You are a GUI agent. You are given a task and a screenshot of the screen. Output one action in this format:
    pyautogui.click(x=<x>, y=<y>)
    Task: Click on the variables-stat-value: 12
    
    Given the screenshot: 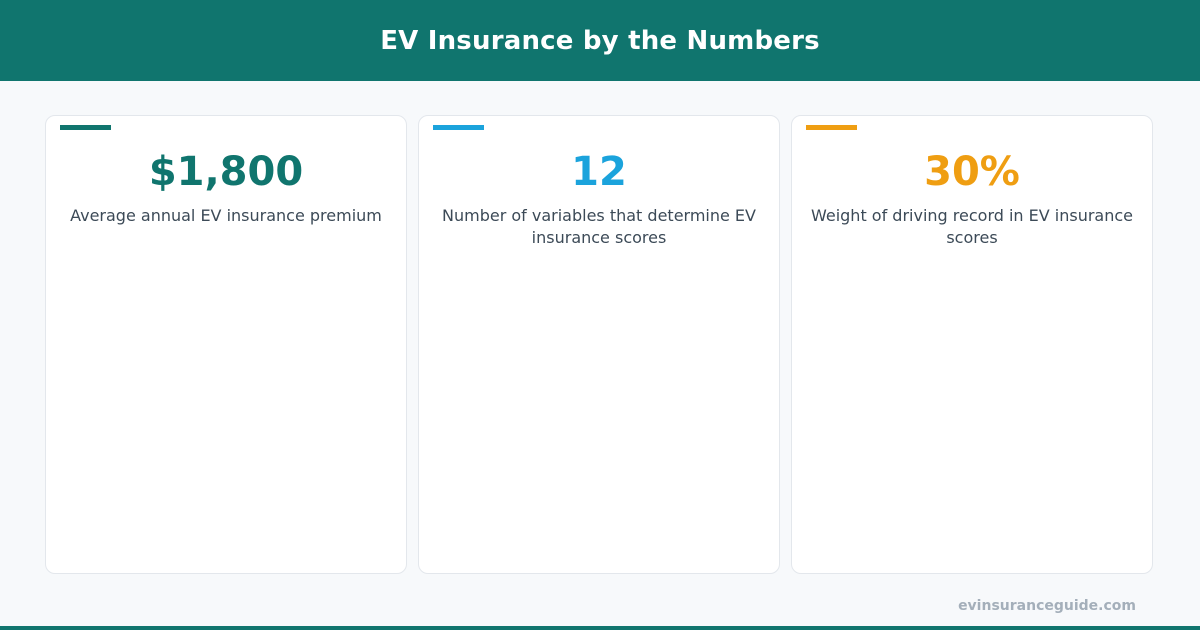 What is the action you would take?
    pyautogui.click(x=599, y=172)
    